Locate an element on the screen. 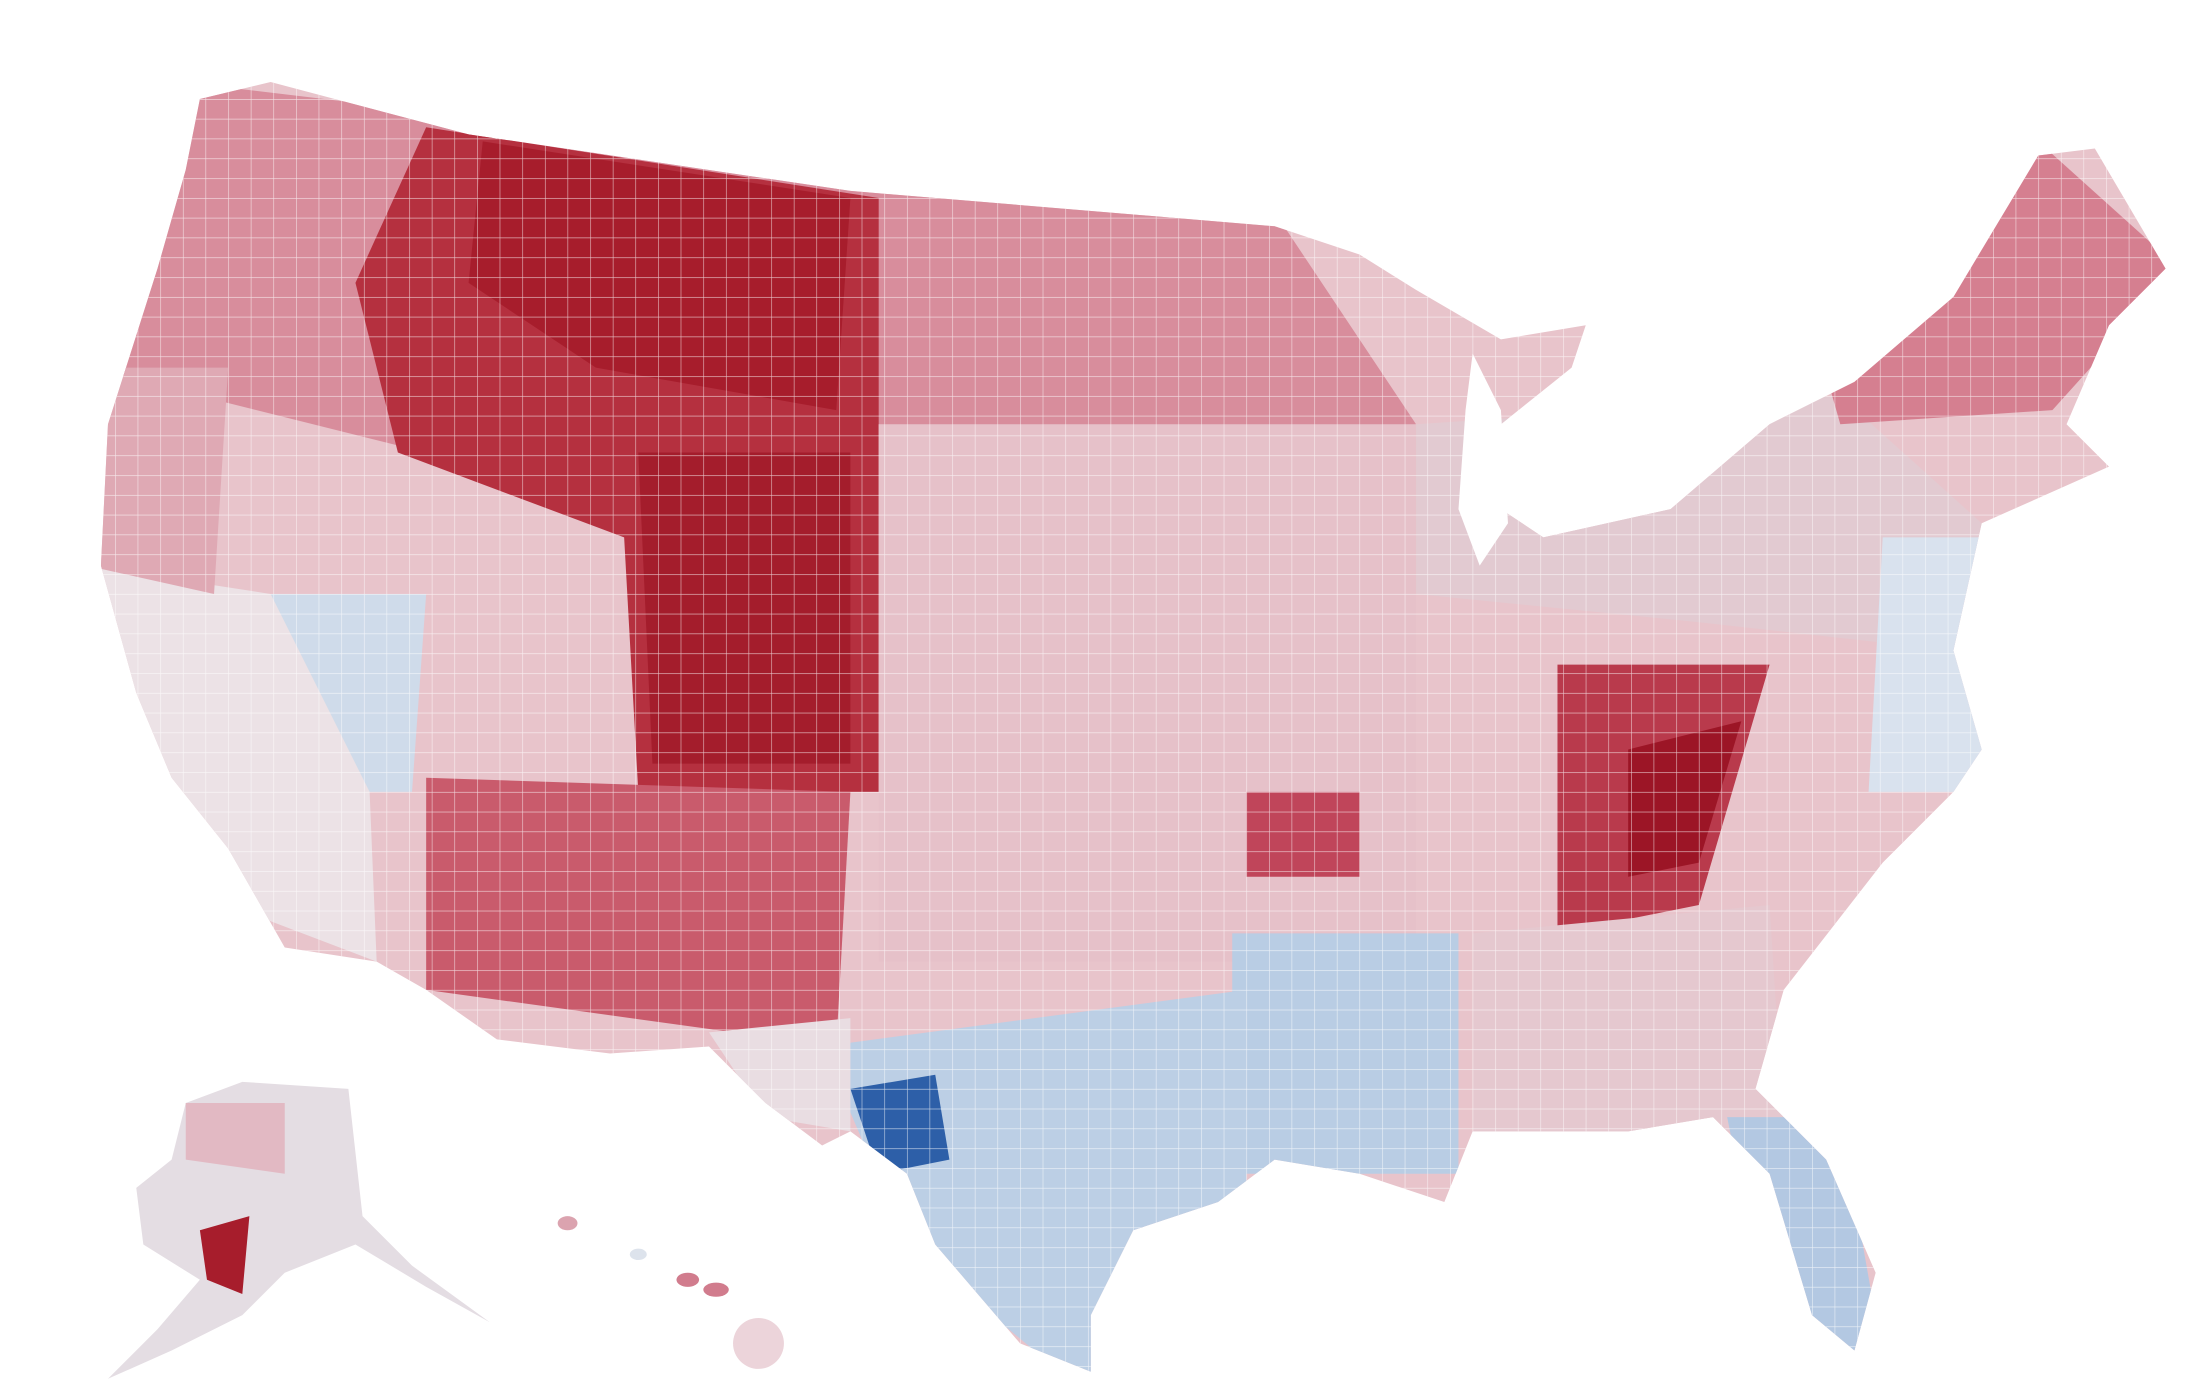  alaska-region is located at coordinates (224, 1255).